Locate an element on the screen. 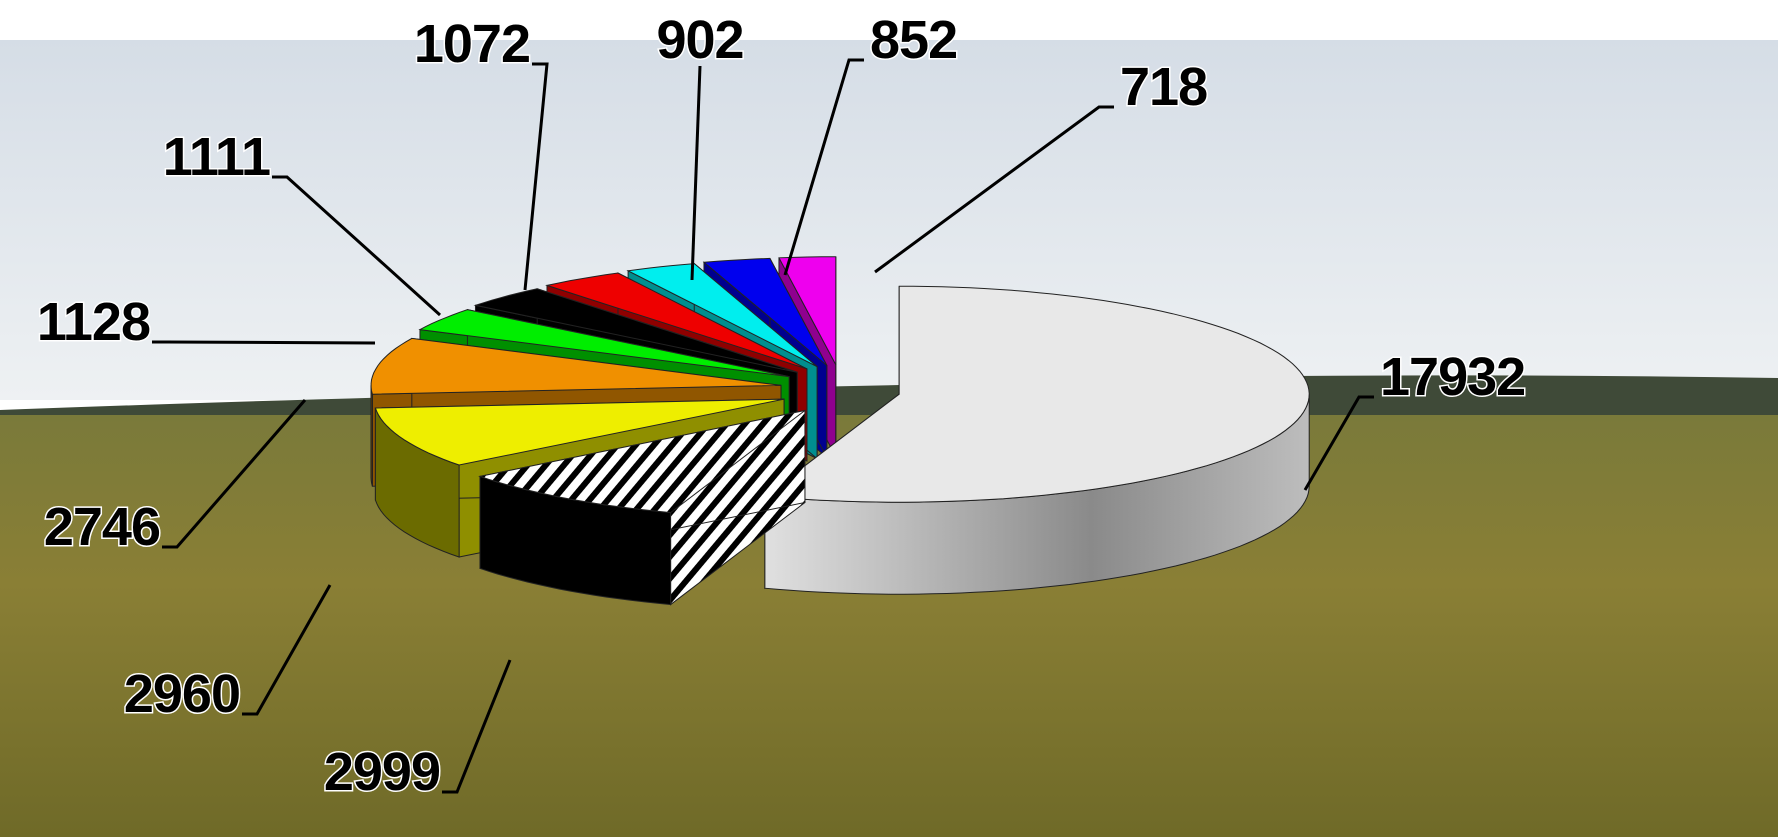 The width and height of the screenshot is (1778, 837). data-label: 2999 is located at coordinates (382, 772).